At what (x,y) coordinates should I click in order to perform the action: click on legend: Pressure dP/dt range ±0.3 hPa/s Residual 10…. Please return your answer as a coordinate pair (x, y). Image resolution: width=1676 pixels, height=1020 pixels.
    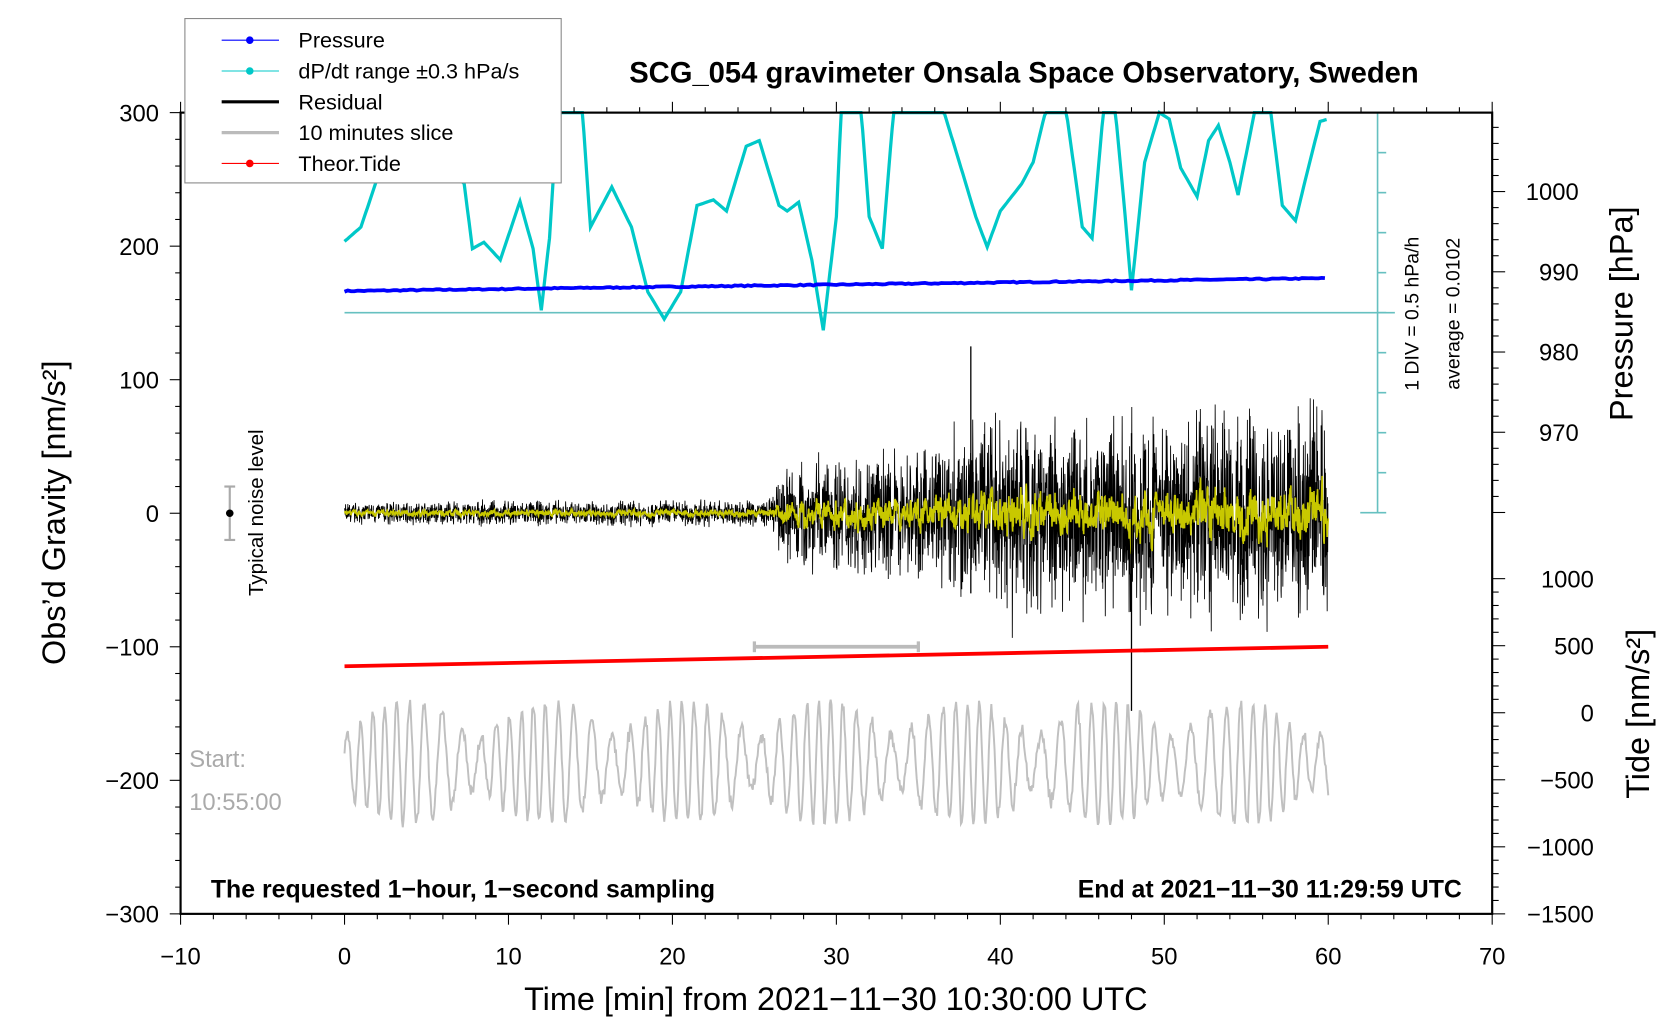
    Looking at the image, I should click on (373, 101).